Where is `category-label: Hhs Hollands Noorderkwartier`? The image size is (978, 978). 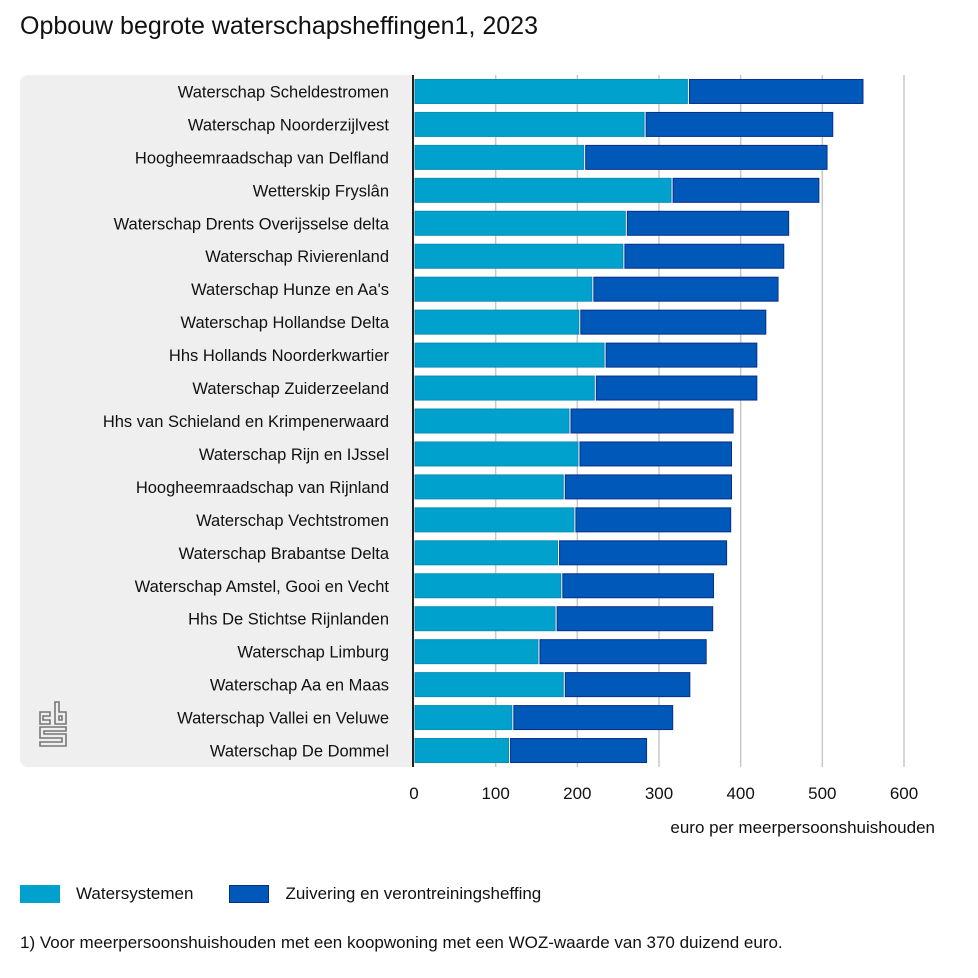
category-label: Hhs Hollands Noorderkwartier is located at coordinates (279, 356).